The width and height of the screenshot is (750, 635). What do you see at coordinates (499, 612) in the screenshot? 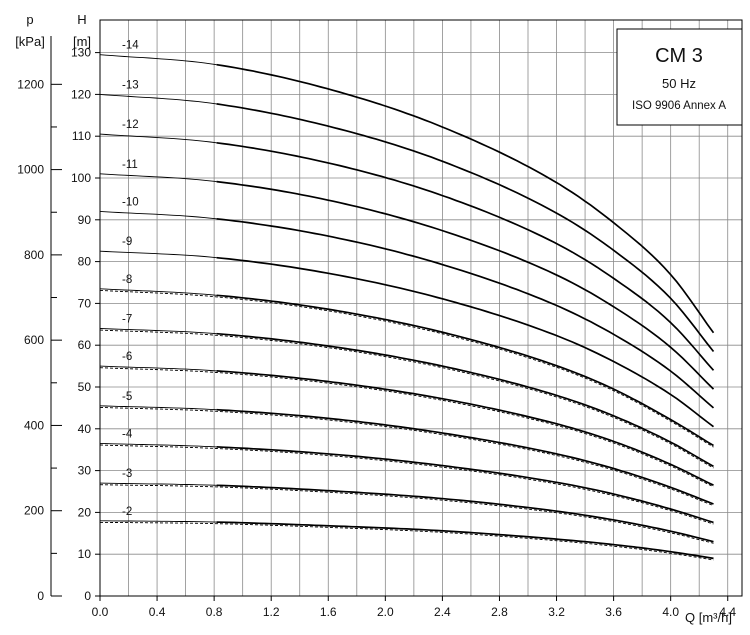
I see `x-tick-label: 2.8` at bounding box center [499, 612].